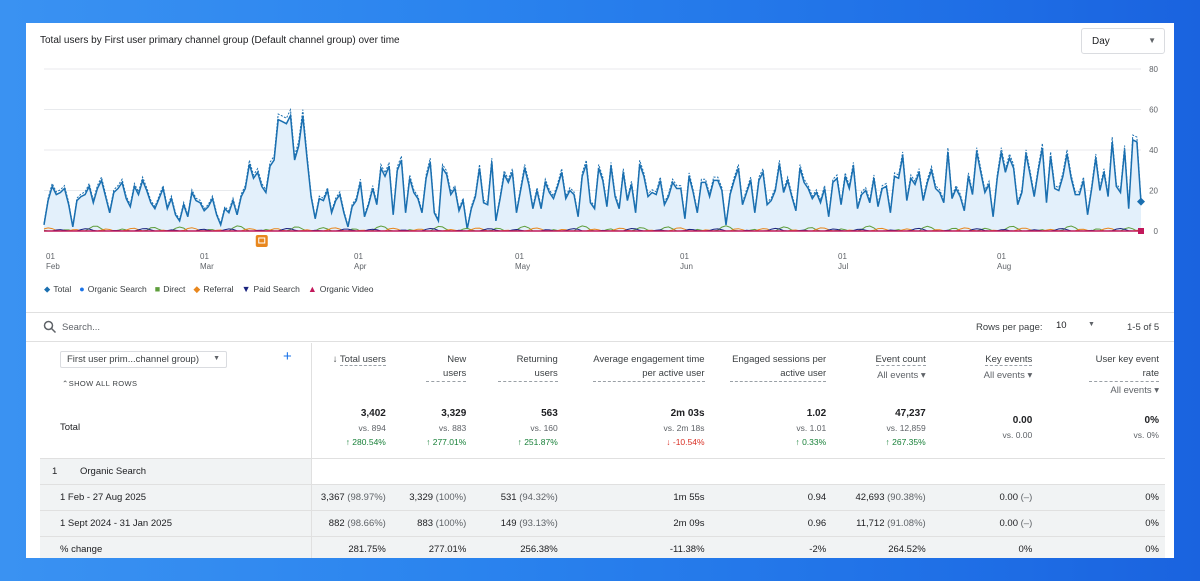 This screenshot has width=1200, height=581. What do you see at coordinates (843, 266) in the screenshot?
I see `x-tick-month: Jul` at bounding box center [843, 266].